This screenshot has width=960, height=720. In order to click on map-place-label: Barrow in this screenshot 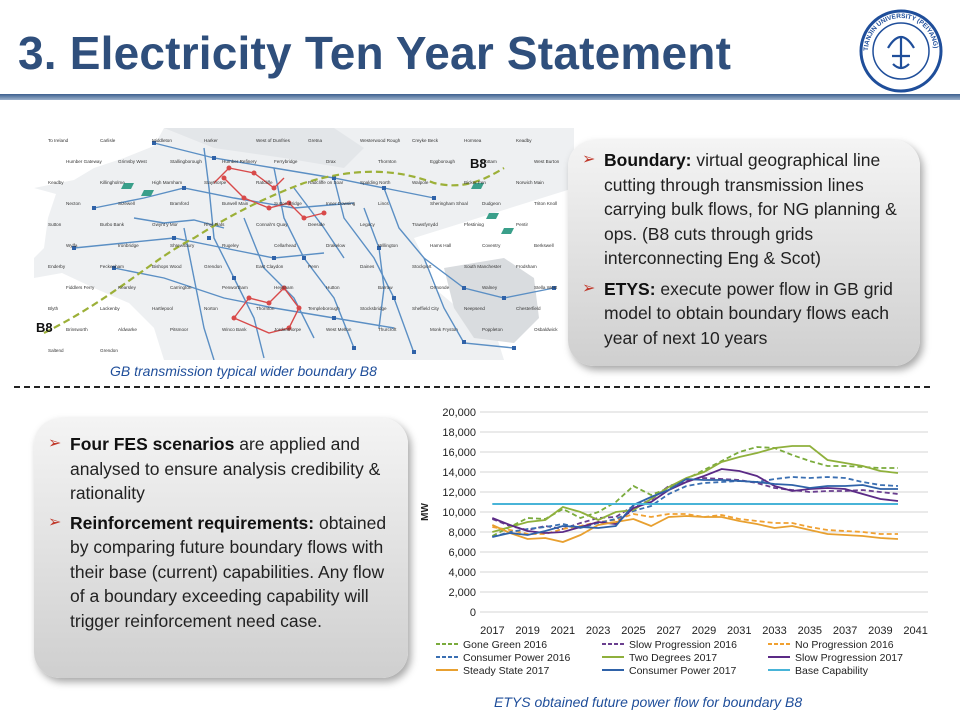, I will do `click(385, 287)`.